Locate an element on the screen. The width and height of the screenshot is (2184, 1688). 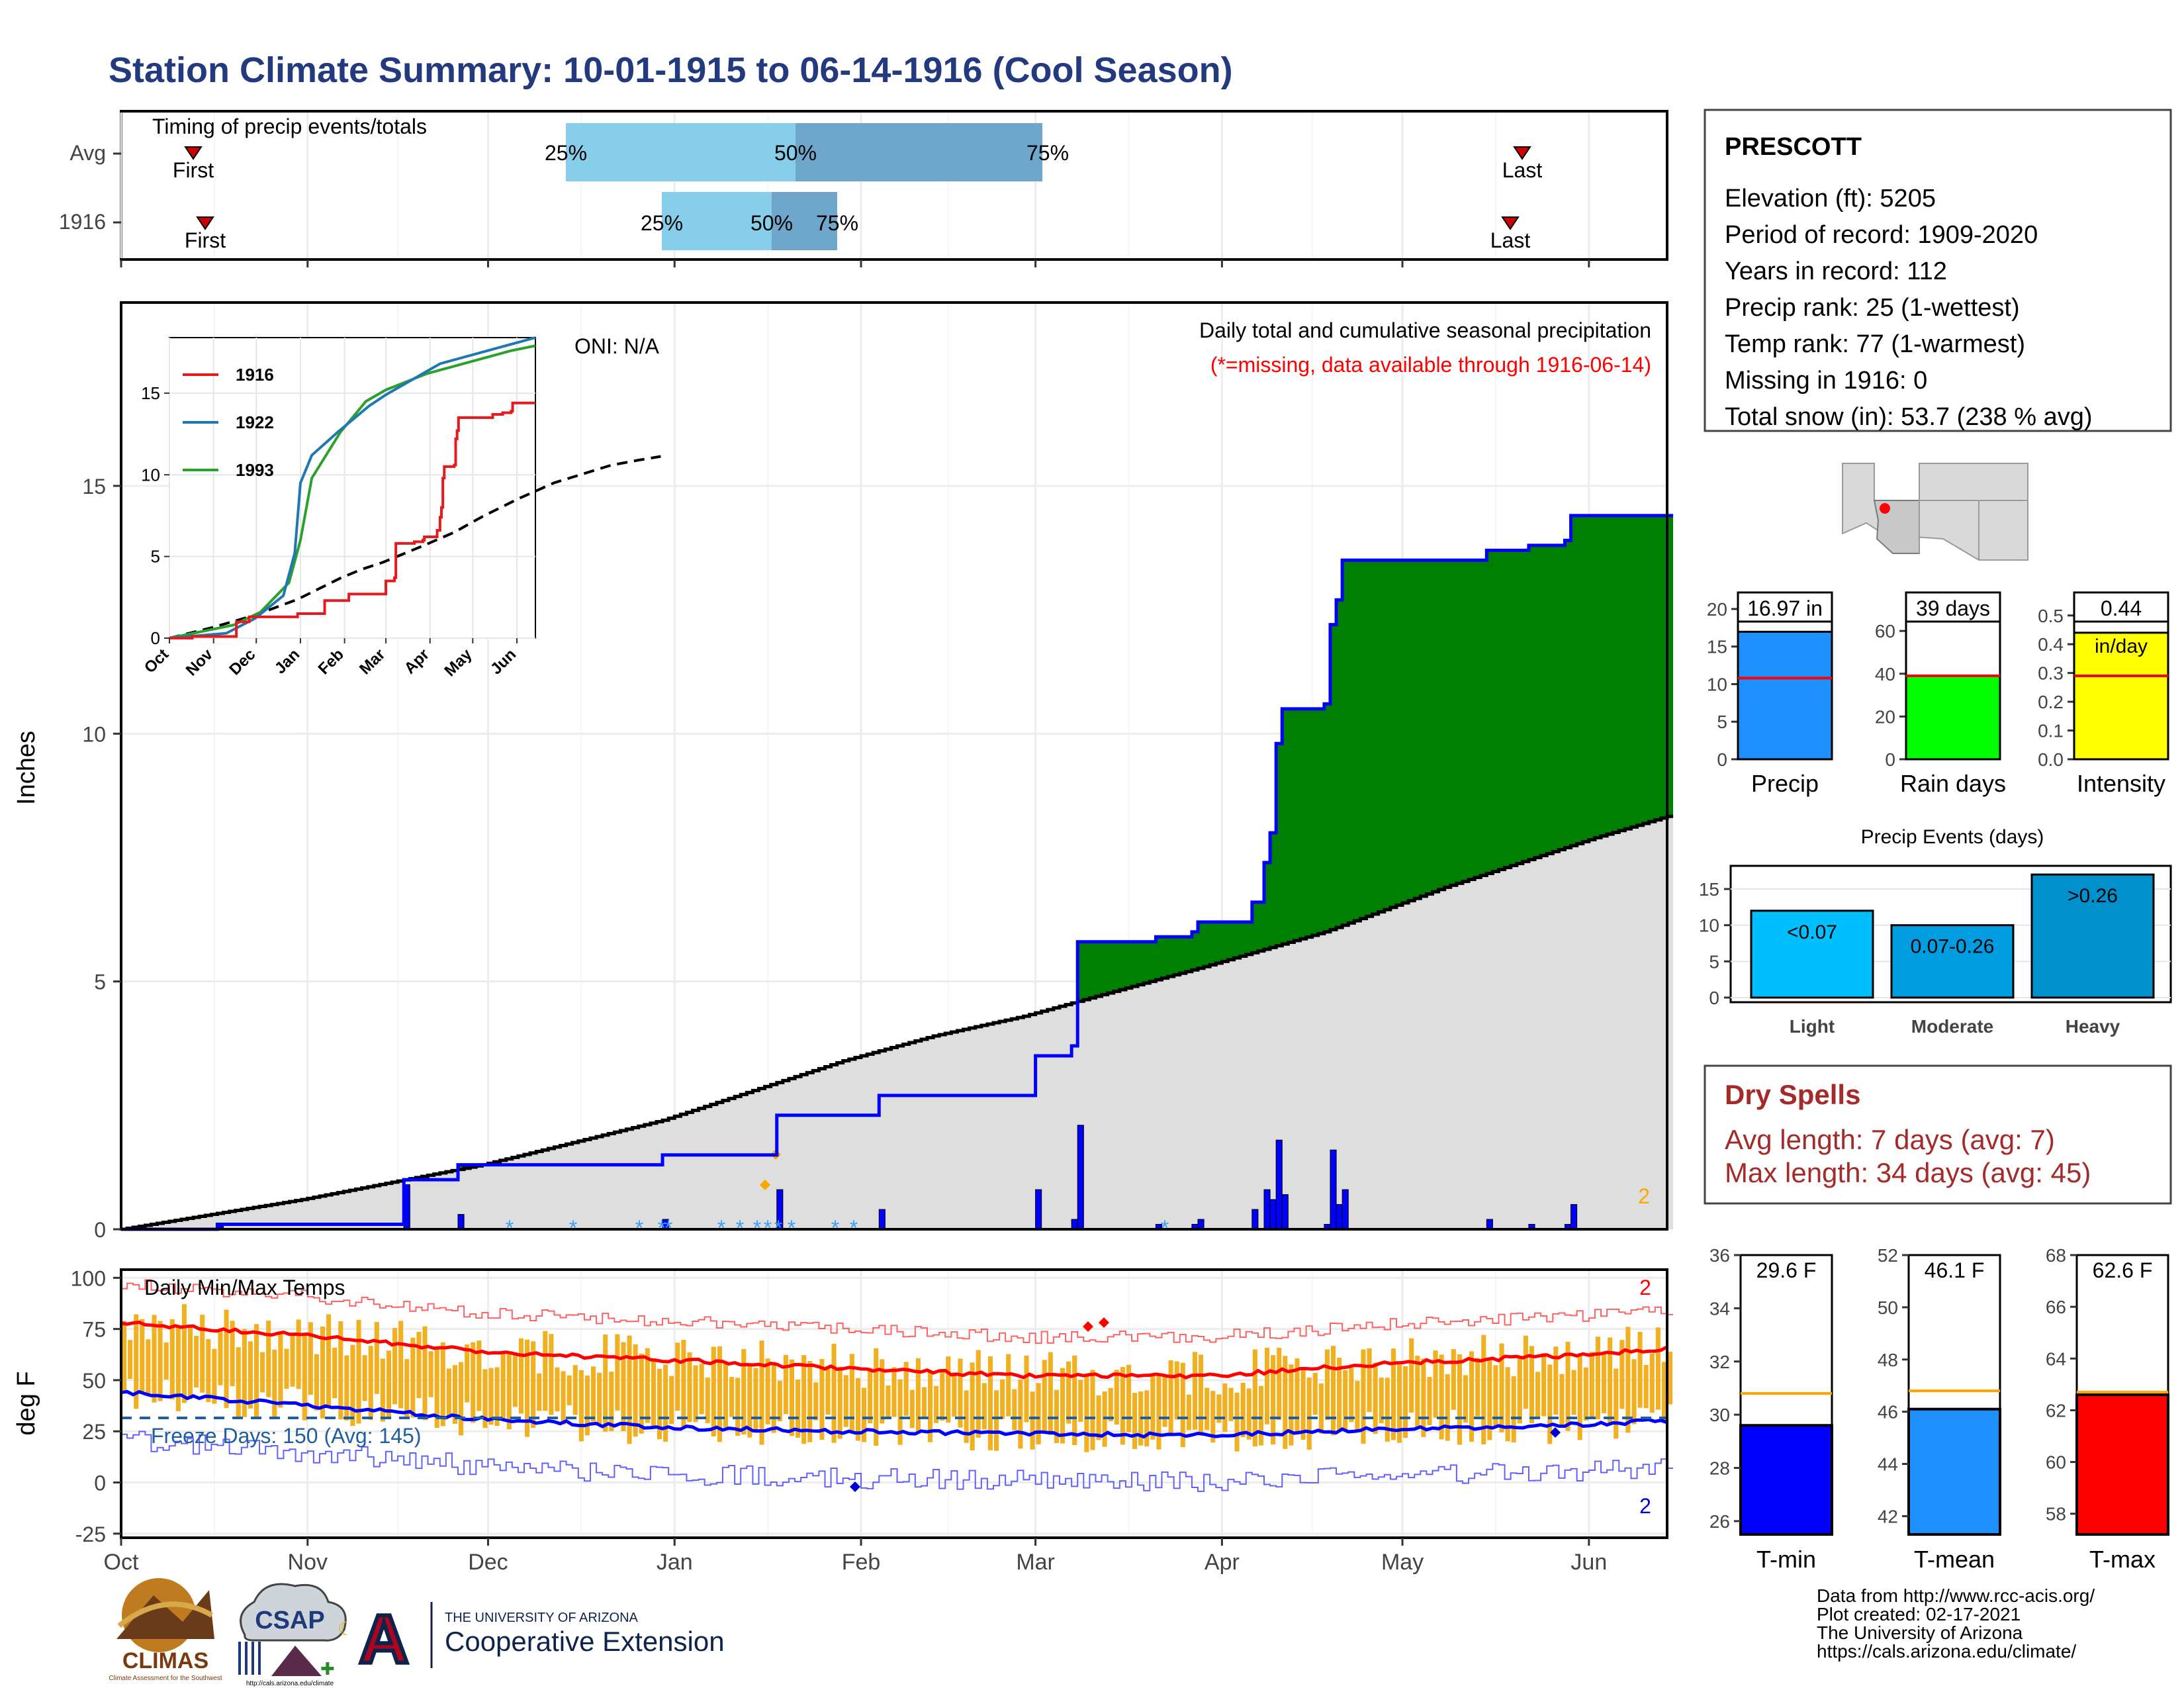
month-x-axis: Oct Nov Dec Jan Feb Mar Apr May Jun is located at coordinates (856, 1556).